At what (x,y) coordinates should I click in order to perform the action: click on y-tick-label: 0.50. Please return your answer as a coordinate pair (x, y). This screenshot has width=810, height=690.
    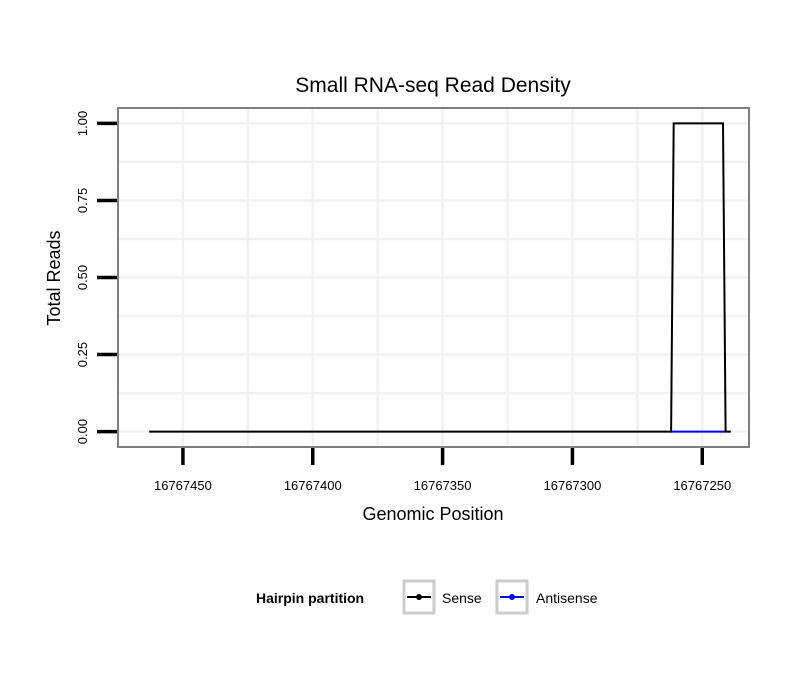
    Looking at the image, I should click on (82, 277).